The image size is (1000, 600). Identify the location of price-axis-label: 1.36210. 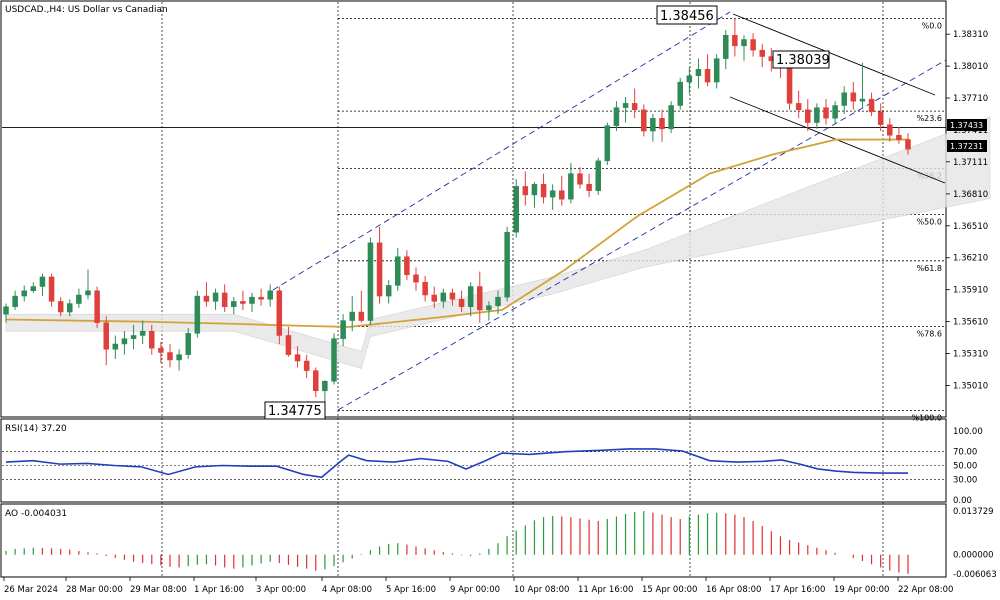
(970, 259).